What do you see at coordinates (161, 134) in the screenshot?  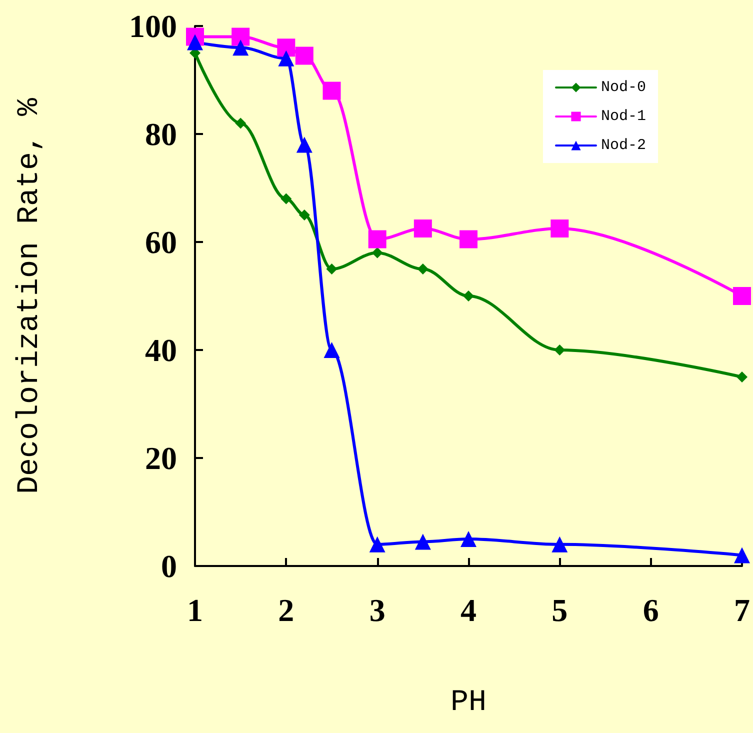 I see `y-tick-label: 80` at bounding box center [161, 134].